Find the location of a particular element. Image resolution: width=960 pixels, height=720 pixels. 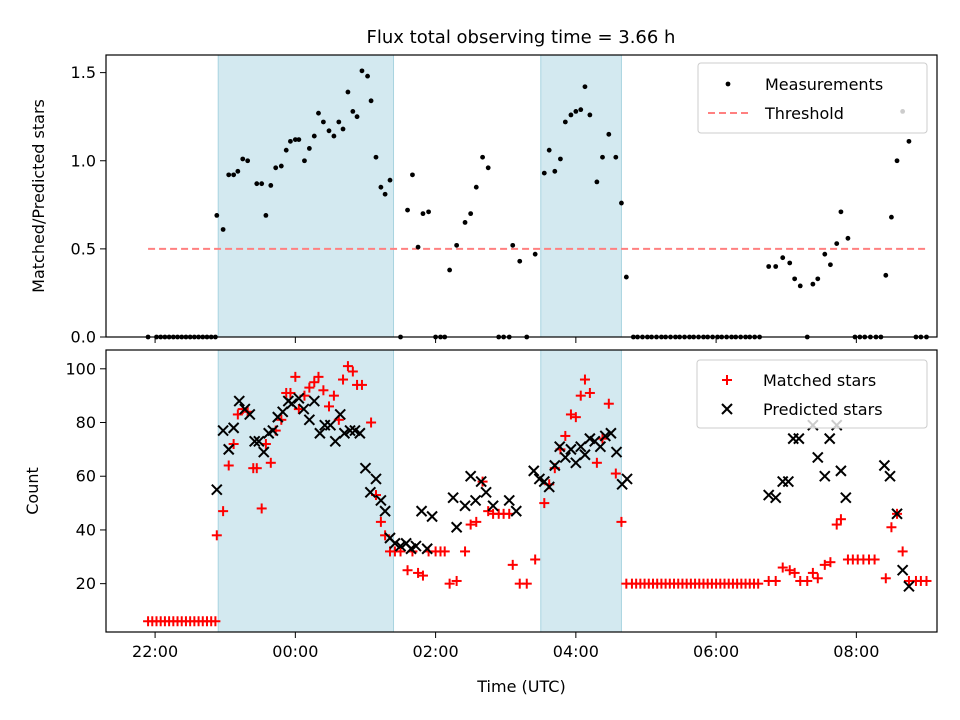

threshold-legend-label: Threshold is located at coordinates (804, 113).